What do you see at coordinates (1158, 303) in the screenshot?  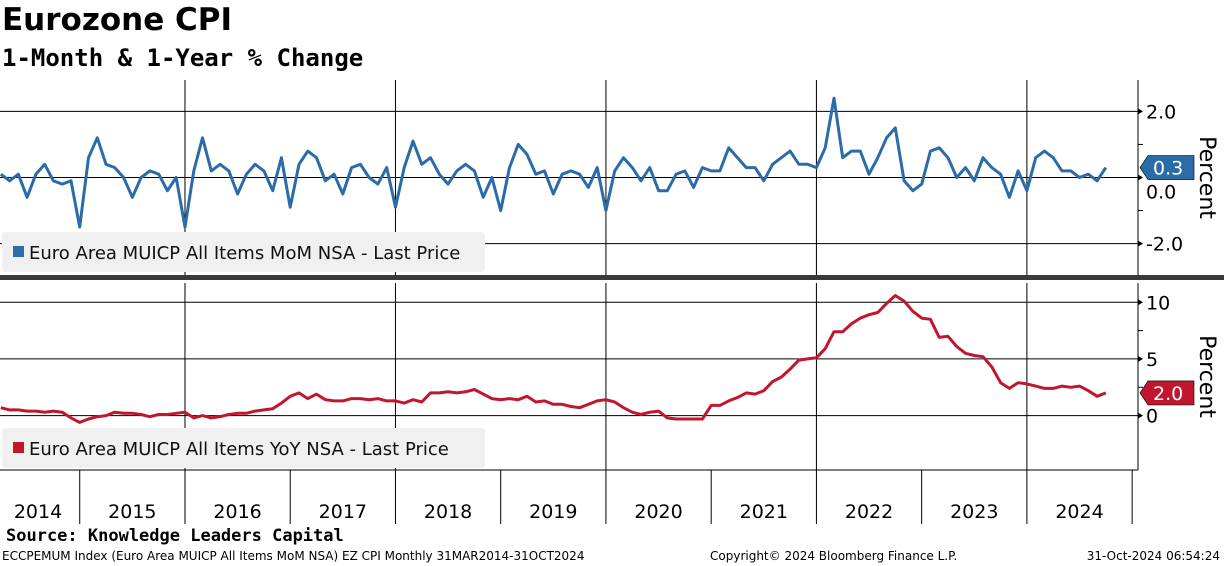 I see `y-tick-label: 10` at bounding box center [1158, 303].